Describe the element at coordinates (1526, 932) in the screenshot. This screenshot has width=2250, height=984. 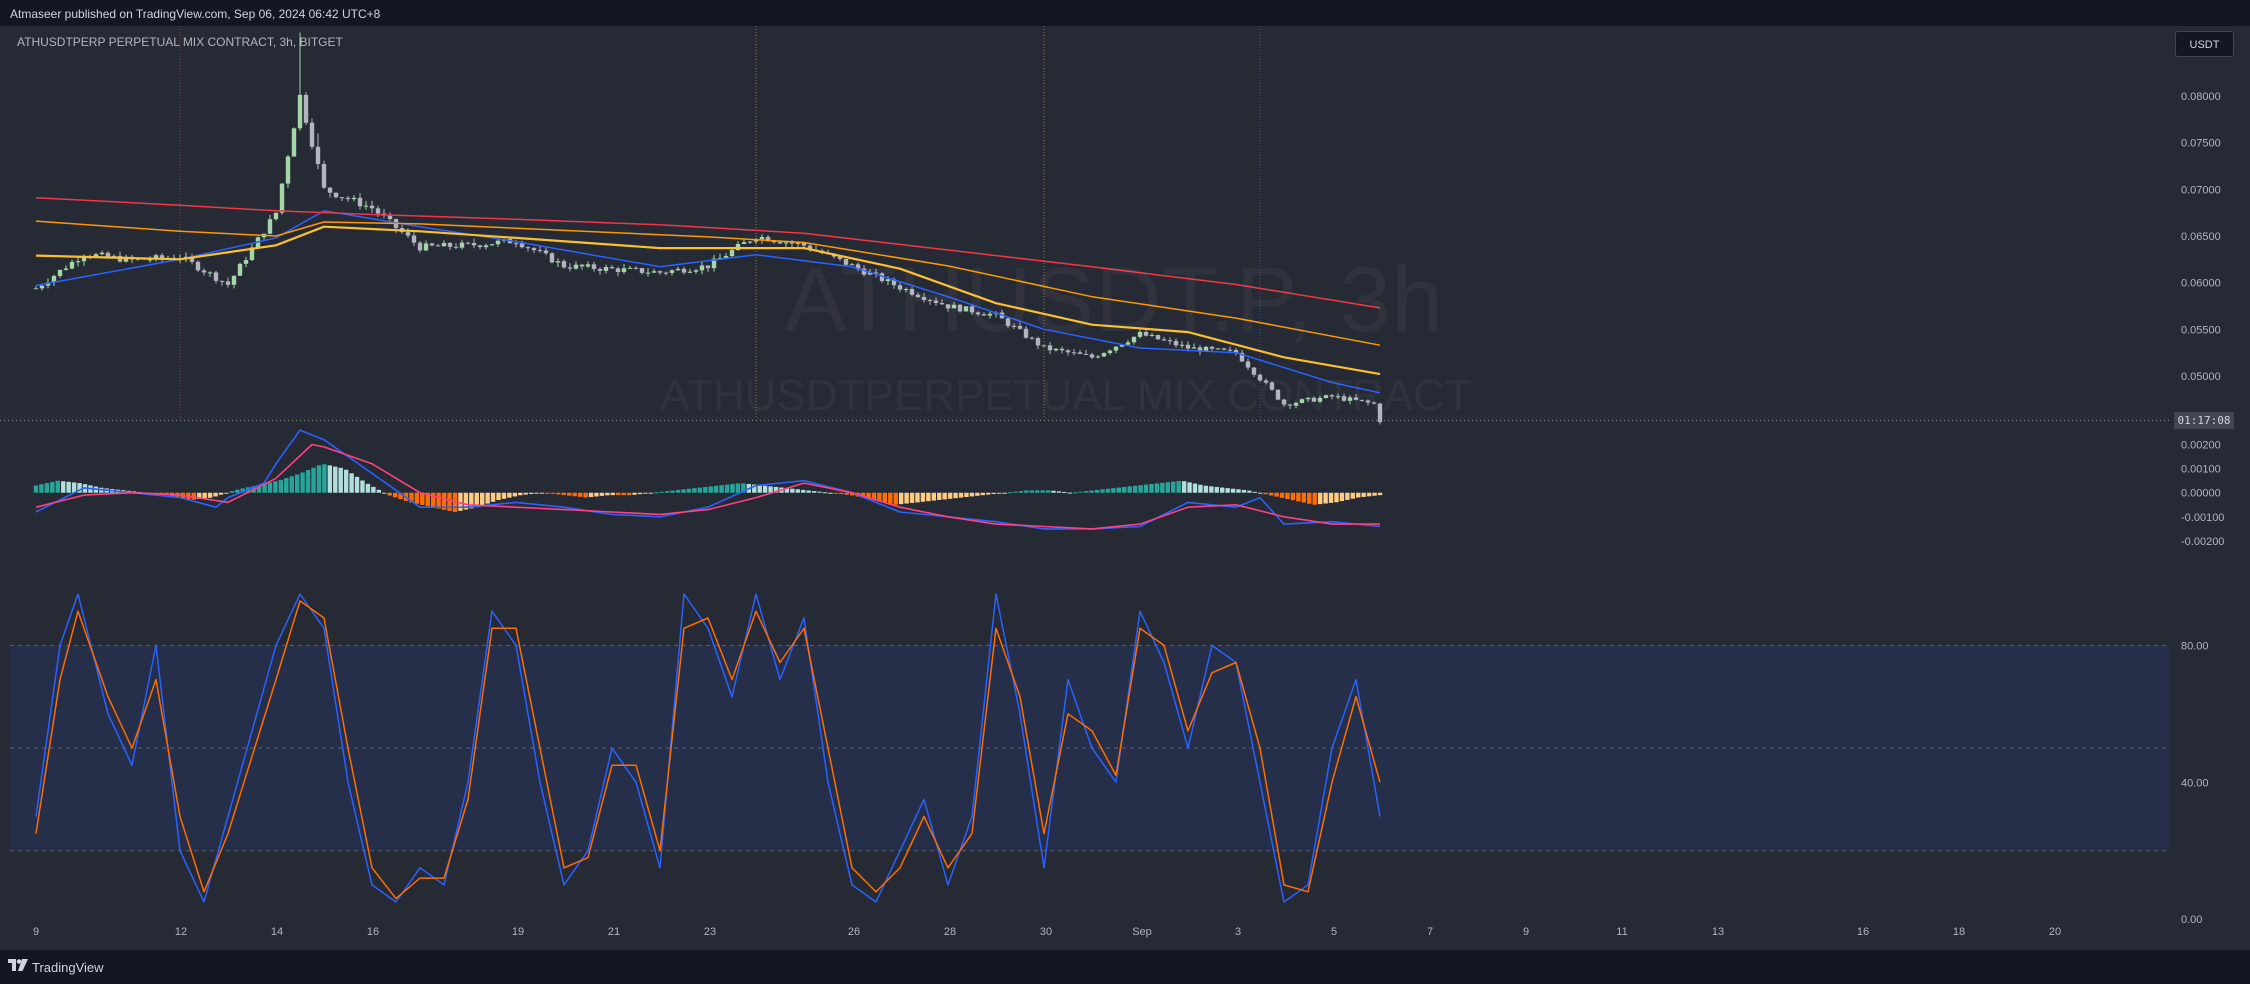
I see `time-axis-label: 9` at that location.